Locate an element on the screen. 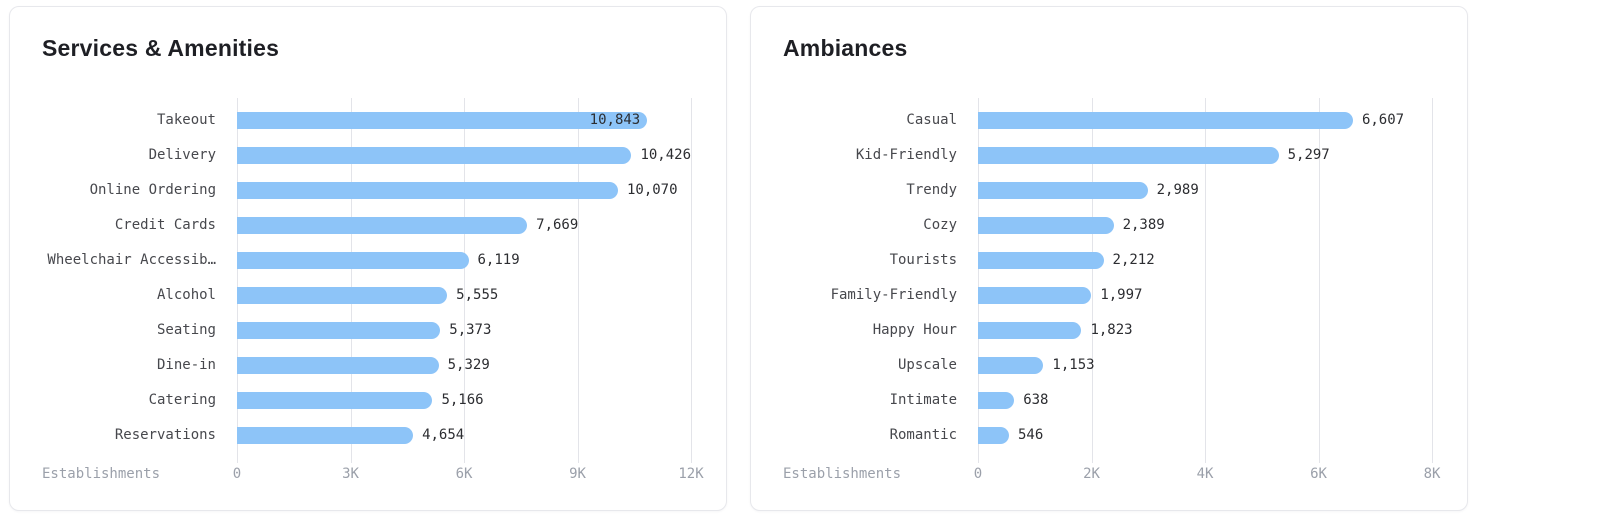 The width and height of the screenshot is (1600, 527). value-label: 5,373 is located at coordinates (470, 330).